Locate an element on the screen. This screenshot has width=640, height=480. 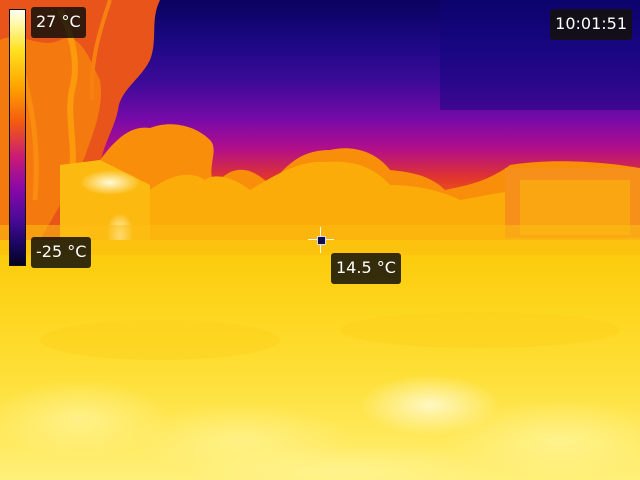
scale-max-label: 27 °C is located at coordinates (58, 22).